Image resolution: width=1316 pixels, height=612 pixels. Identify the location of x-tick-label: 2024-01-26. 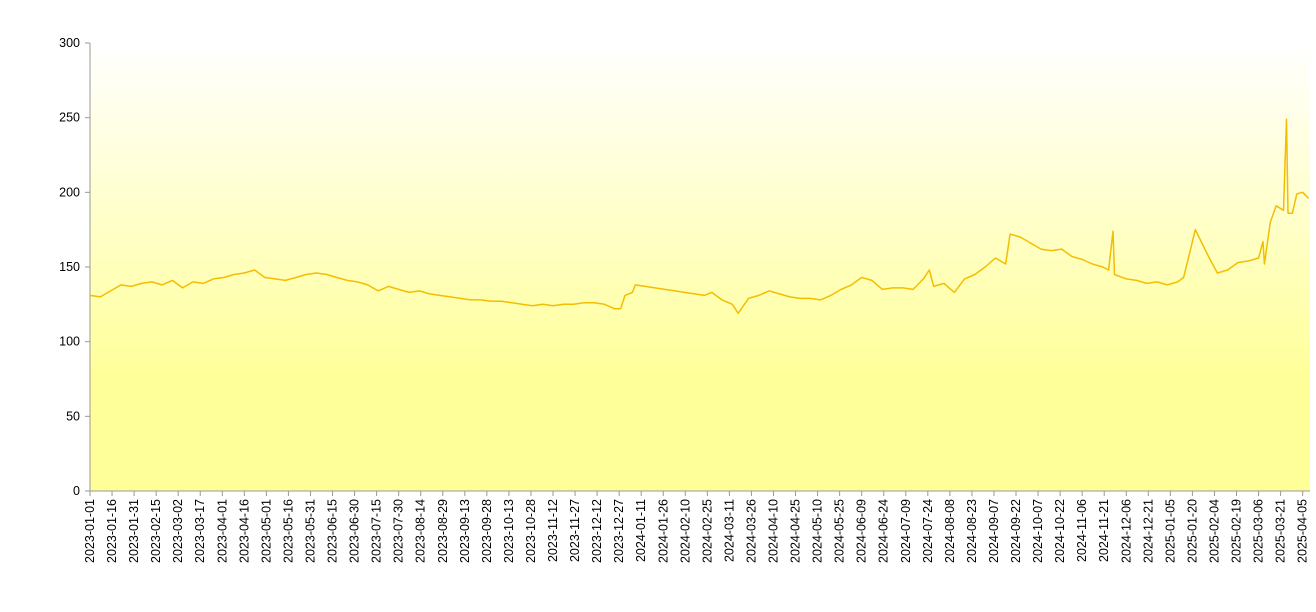
(663, 531).